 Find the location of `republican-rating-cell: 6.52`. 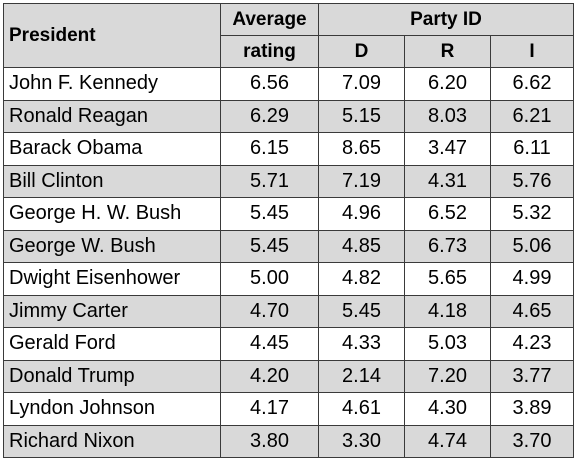

republican-rating-cell: 6.52 is located at coordinates (447, 214).